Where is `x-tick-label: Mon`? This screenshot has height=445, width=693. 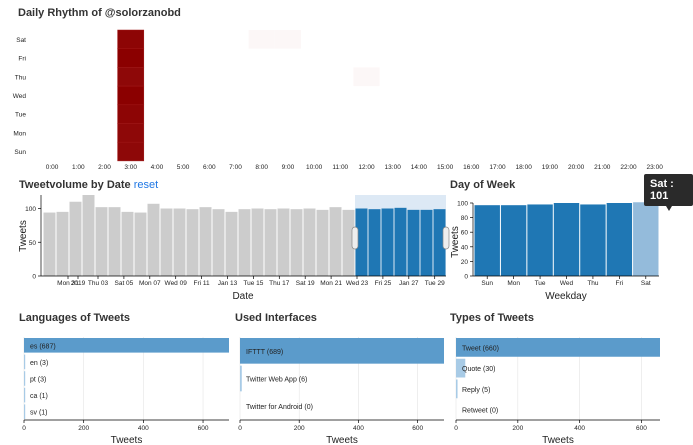 x-tick-label: Mon is located at coordinates (513, 283).